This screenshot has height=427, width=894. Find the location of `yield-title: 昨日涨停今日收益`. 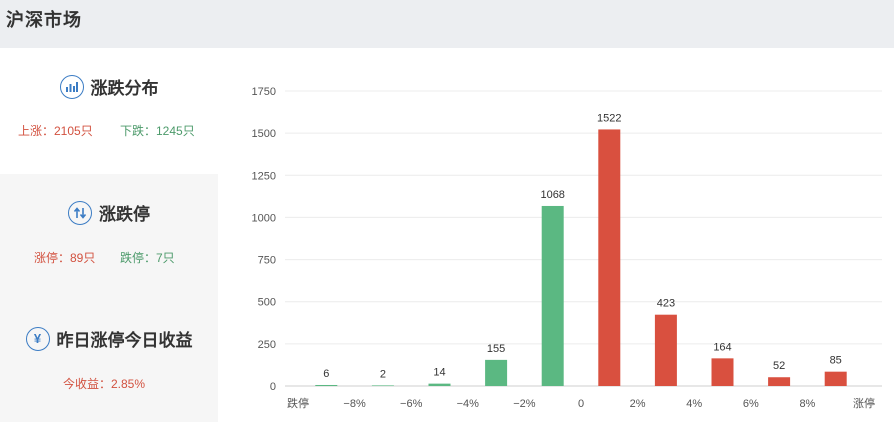

yield-title: 昨日涨停今日收益 is located at coordinates (124, 340).